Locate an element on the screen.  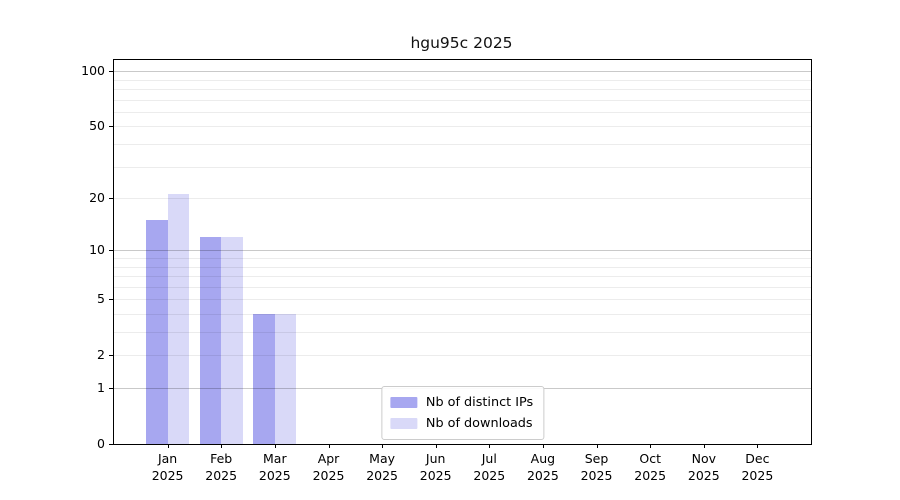
y-tick-label: 20 is located at coordinates (97, 198).